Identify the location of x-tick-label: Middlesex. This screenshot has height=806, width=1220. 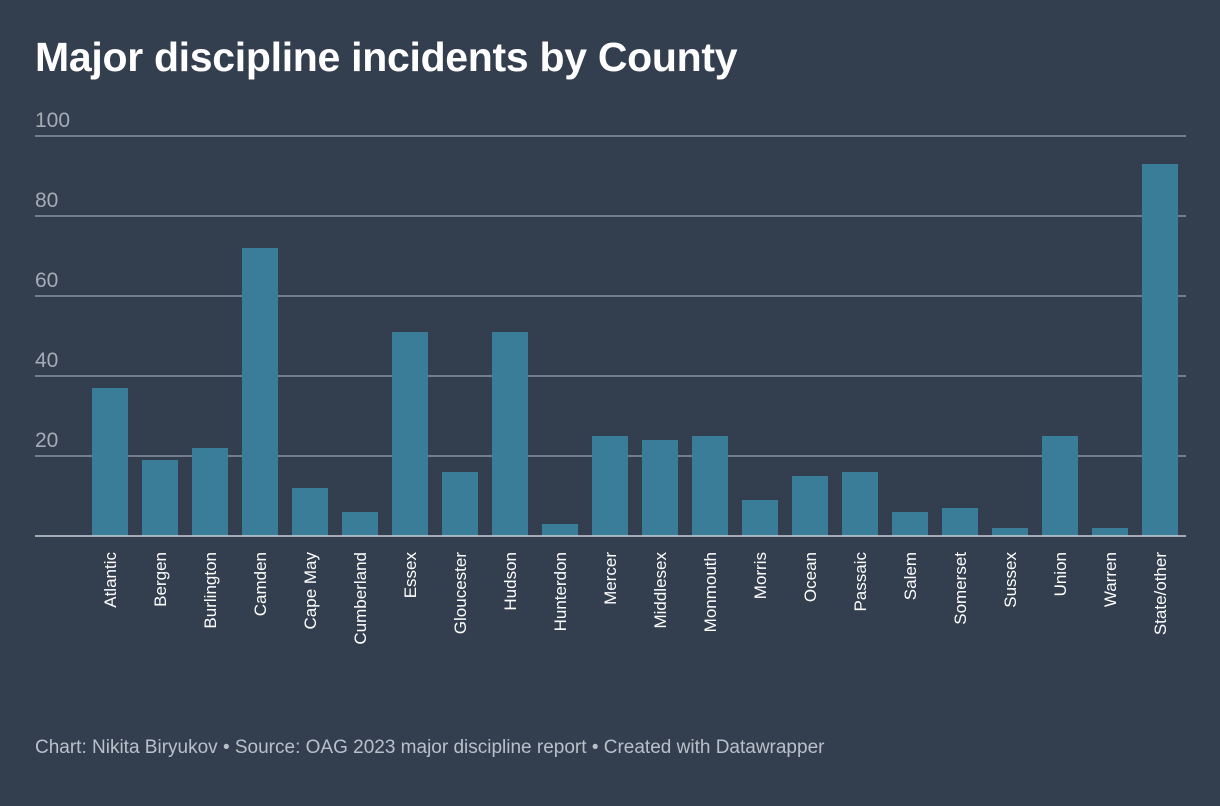
(660, 590).